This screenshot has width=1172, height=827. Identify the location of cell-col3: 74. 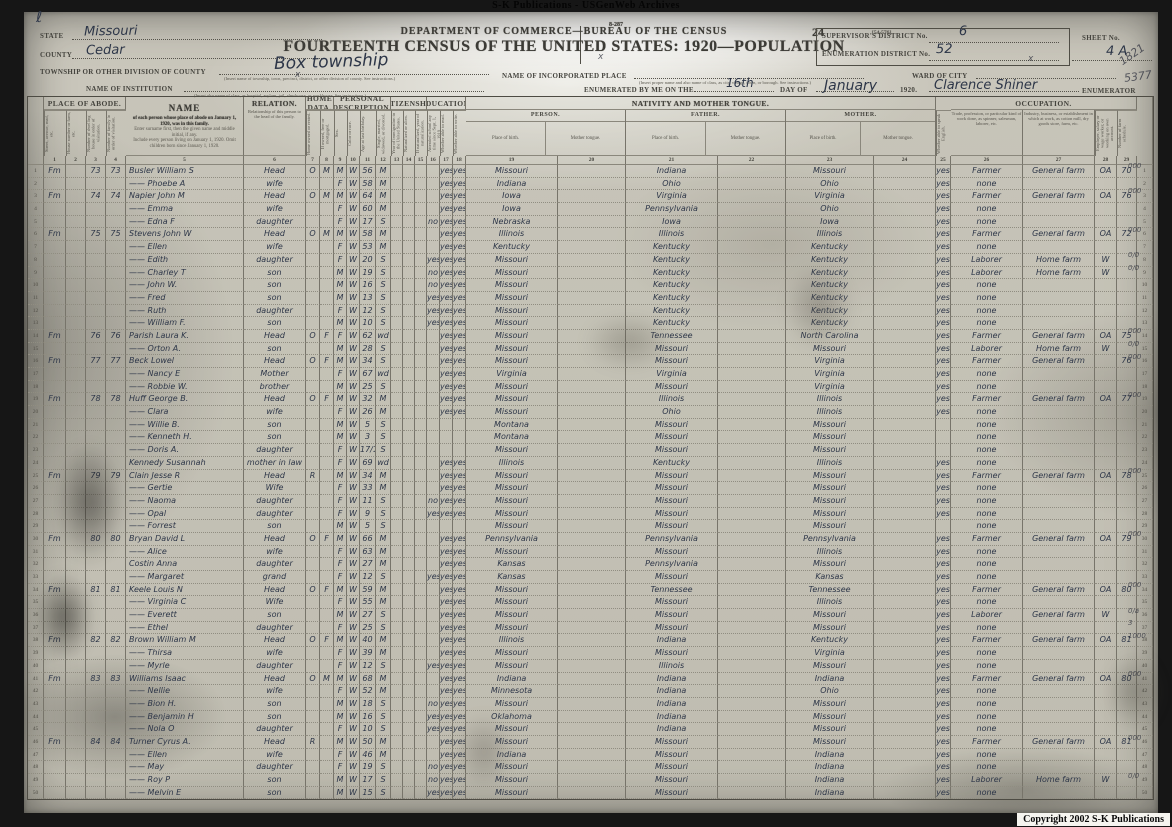
(96, 197).